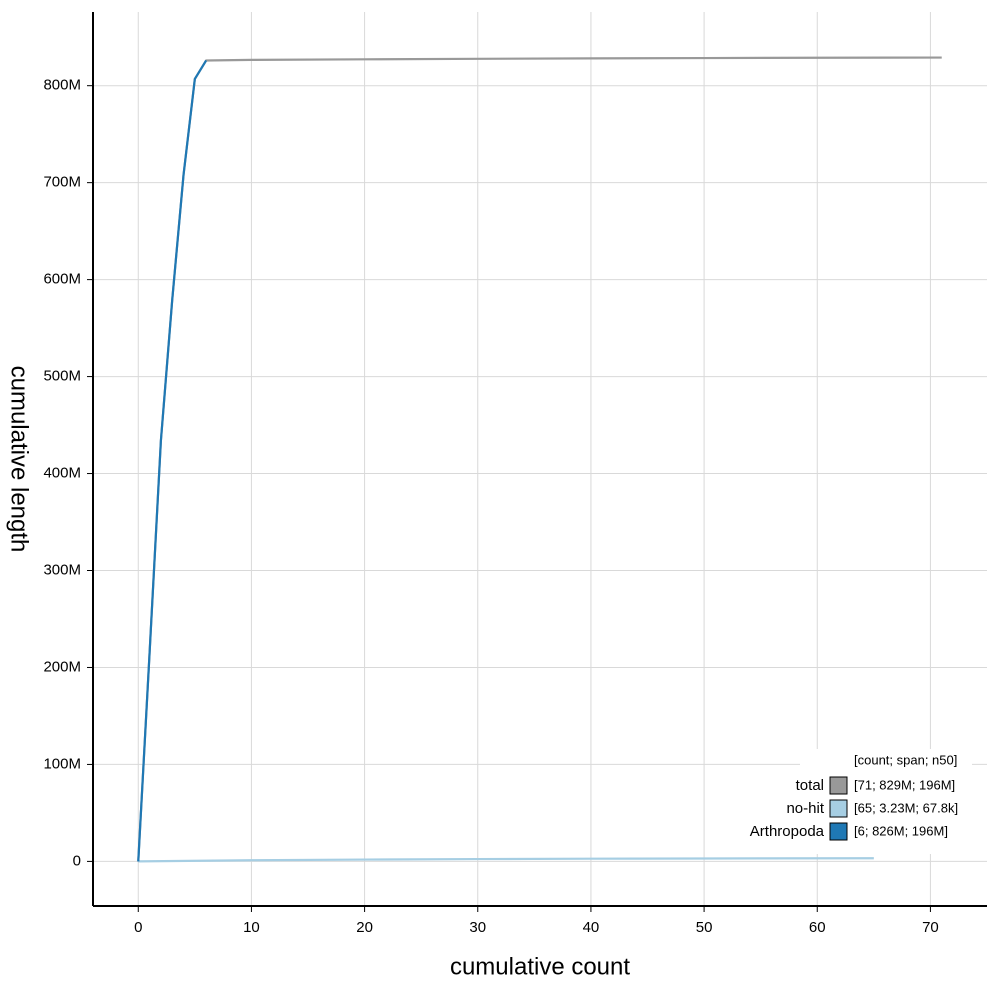 The height and width of the screenshot is (1005, 1000). What do you see at coordinates (251, 927) in the screenshot?
I see `x-tick-label: 10` at bounding box center [251, 927].